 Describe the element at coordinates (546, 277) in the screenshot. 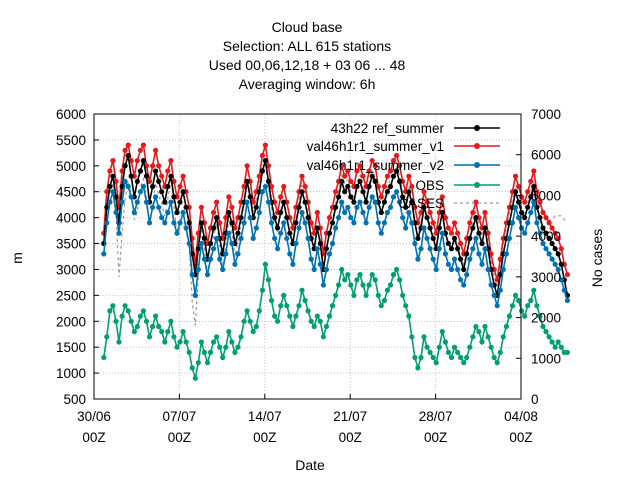

I see `y2-tick-label: 3000` at that location.